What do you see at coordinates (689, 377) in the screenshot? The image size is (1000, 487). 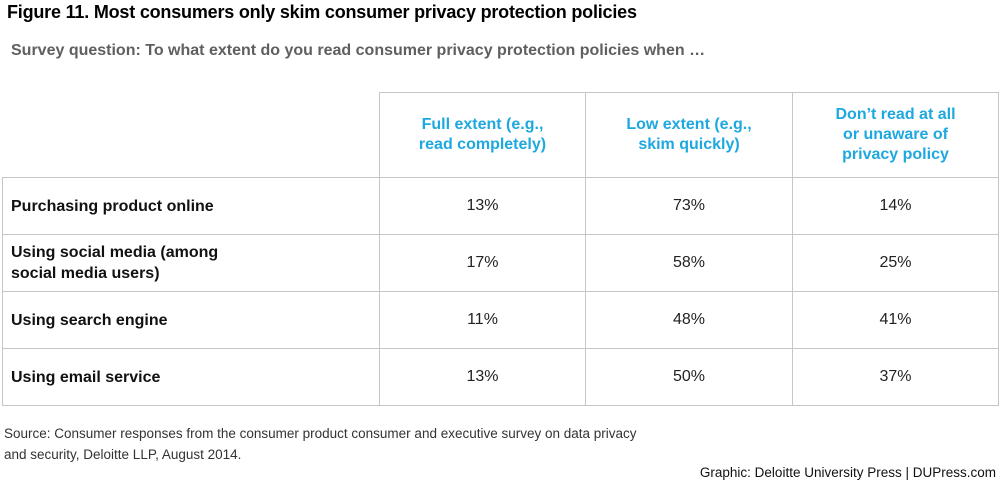 I see `value-cell: 50%` at bounding box center [689, 377].